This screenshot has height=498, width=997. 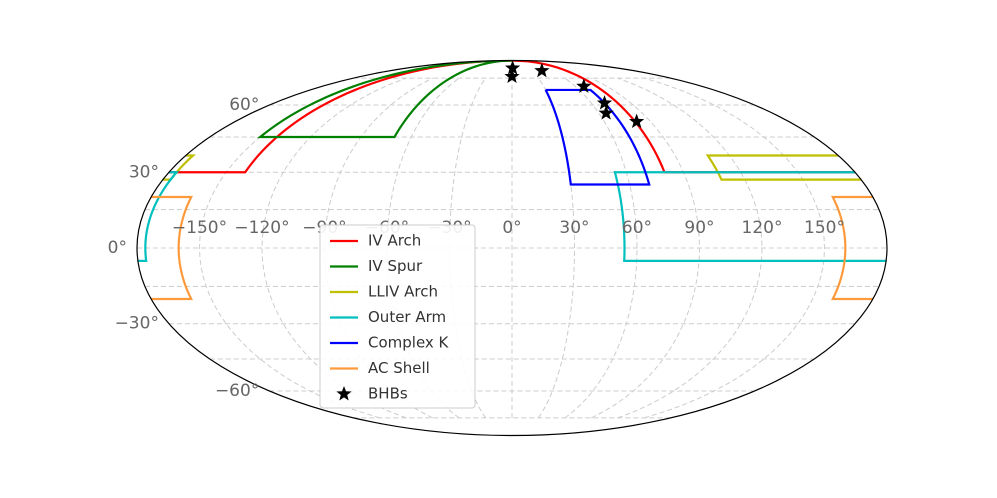 I want to click on y-tick-label: −30°, so click(x=137, y=324).